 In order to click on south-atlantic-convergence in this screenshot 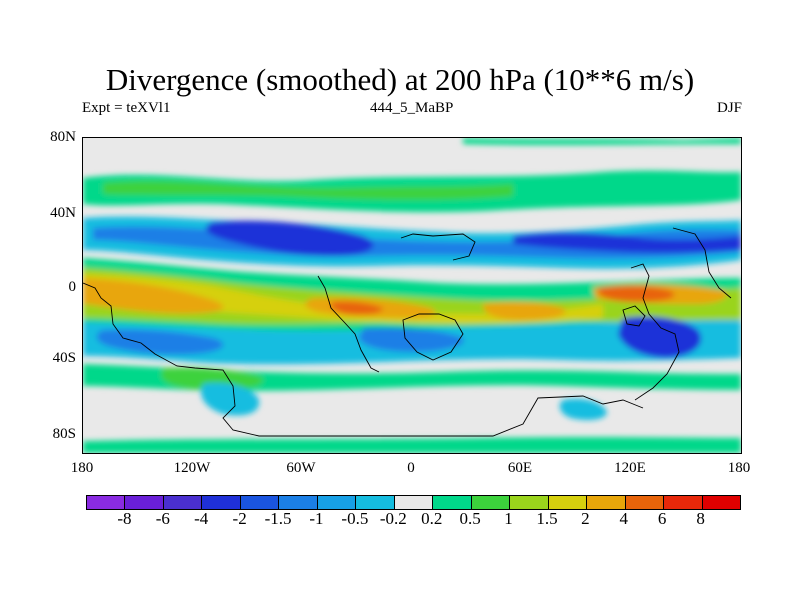, I will do `click(411, 339)`.